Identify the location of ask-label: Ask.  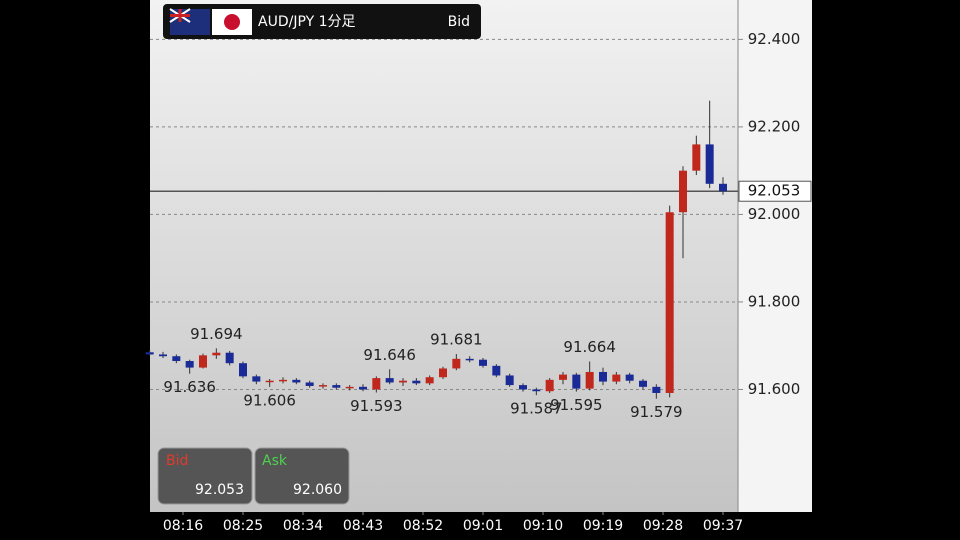
(275, 461).